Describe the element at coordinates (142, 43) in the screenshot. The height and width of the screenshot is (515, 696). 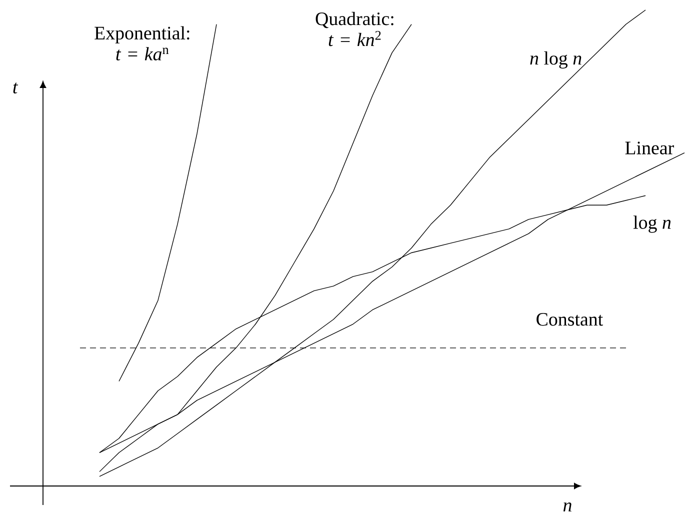
I see `series-label: Exponential: t = ka$^{n}$` at that location.